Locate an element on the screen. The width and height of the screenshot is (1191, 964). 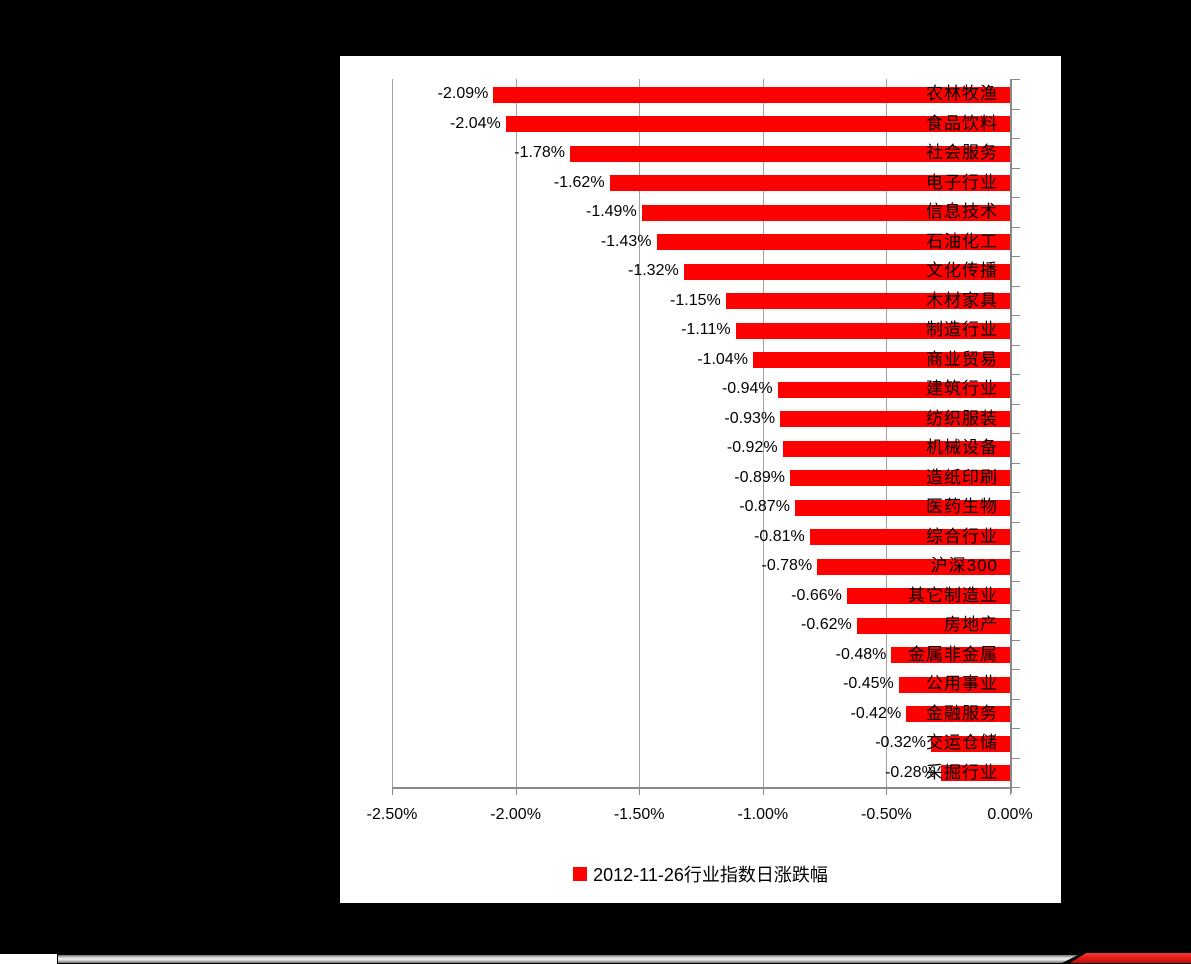
category-label: 房地产 is located at coordinates (971, 624).